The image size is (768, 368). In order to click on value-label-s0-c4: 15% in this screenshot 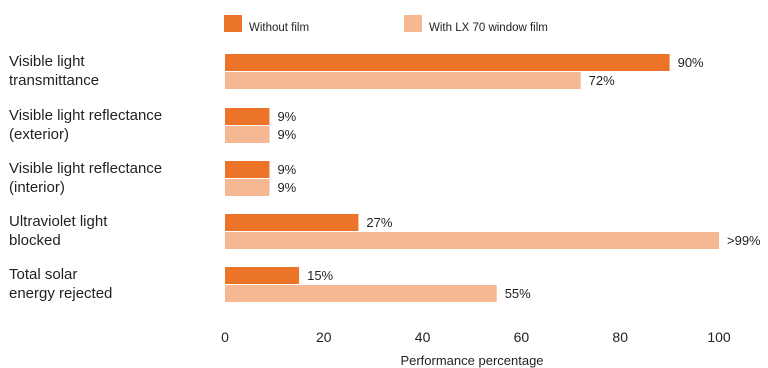, I will do `click(320, 275)`.